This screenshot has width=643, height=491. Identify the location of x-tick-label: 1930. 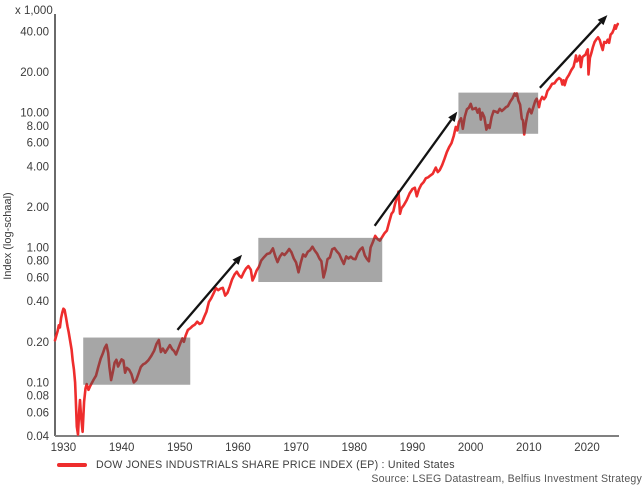
(64, 448).